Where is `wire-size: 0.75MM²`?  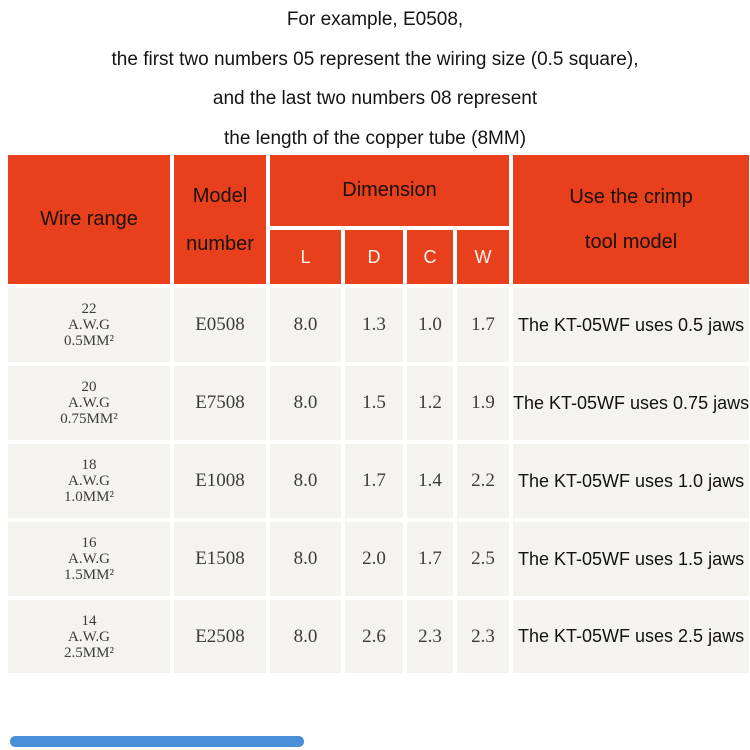 wire-size: 0.75MM² is located at coordinates (89, 419).